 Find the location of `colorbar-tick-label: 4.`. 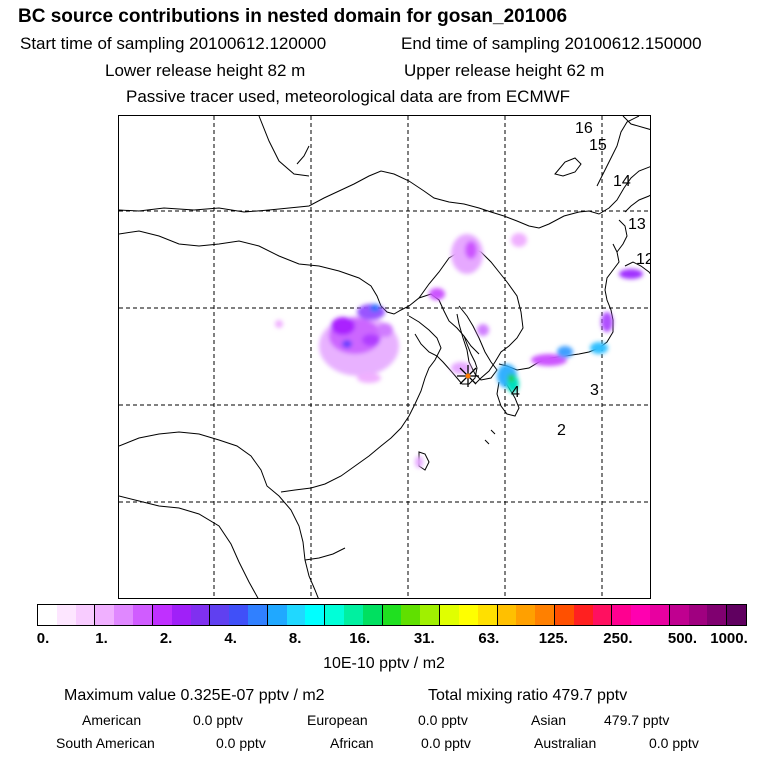

colorbar-tick-label: 4. is located at coordinates (230, 638).